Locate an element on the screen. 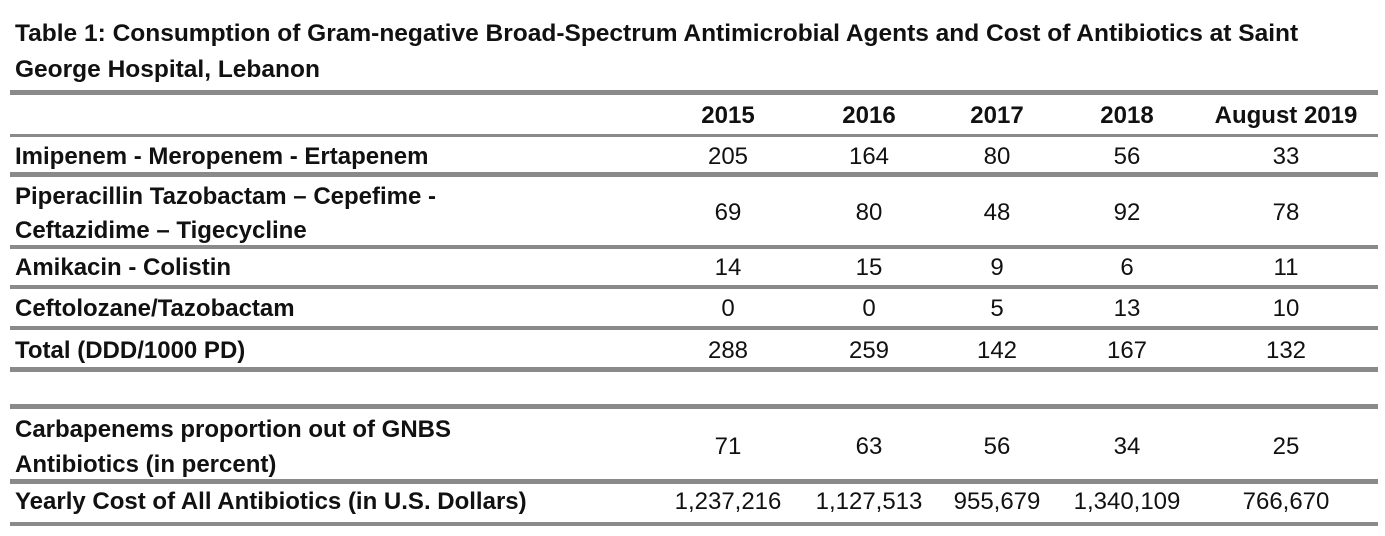  row-label: Ceftolozane/Tazobactam is located at coordinates (155, 308).